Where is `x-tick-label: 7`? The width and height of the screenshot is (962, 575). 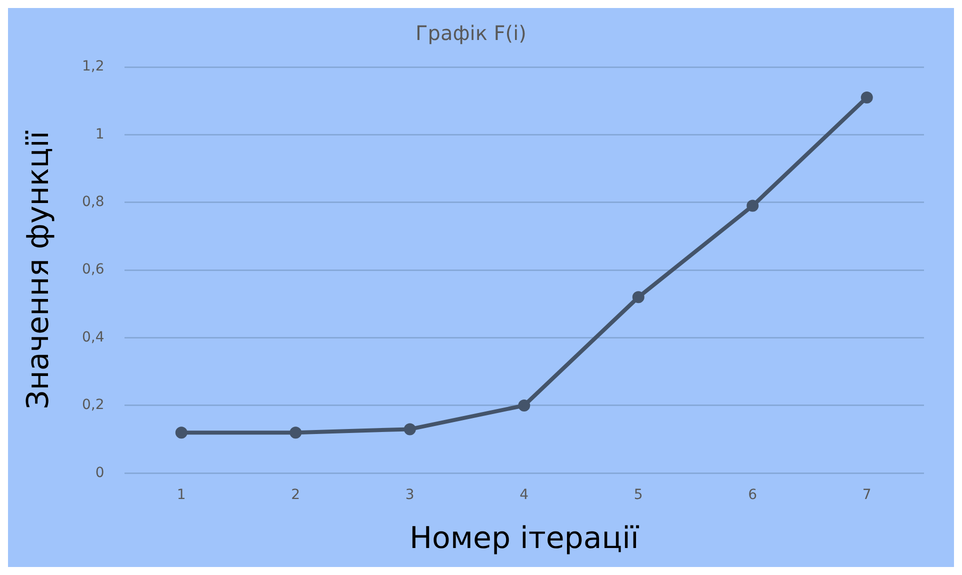
x-tick-label: 7 is located at coordinates (867, 495).